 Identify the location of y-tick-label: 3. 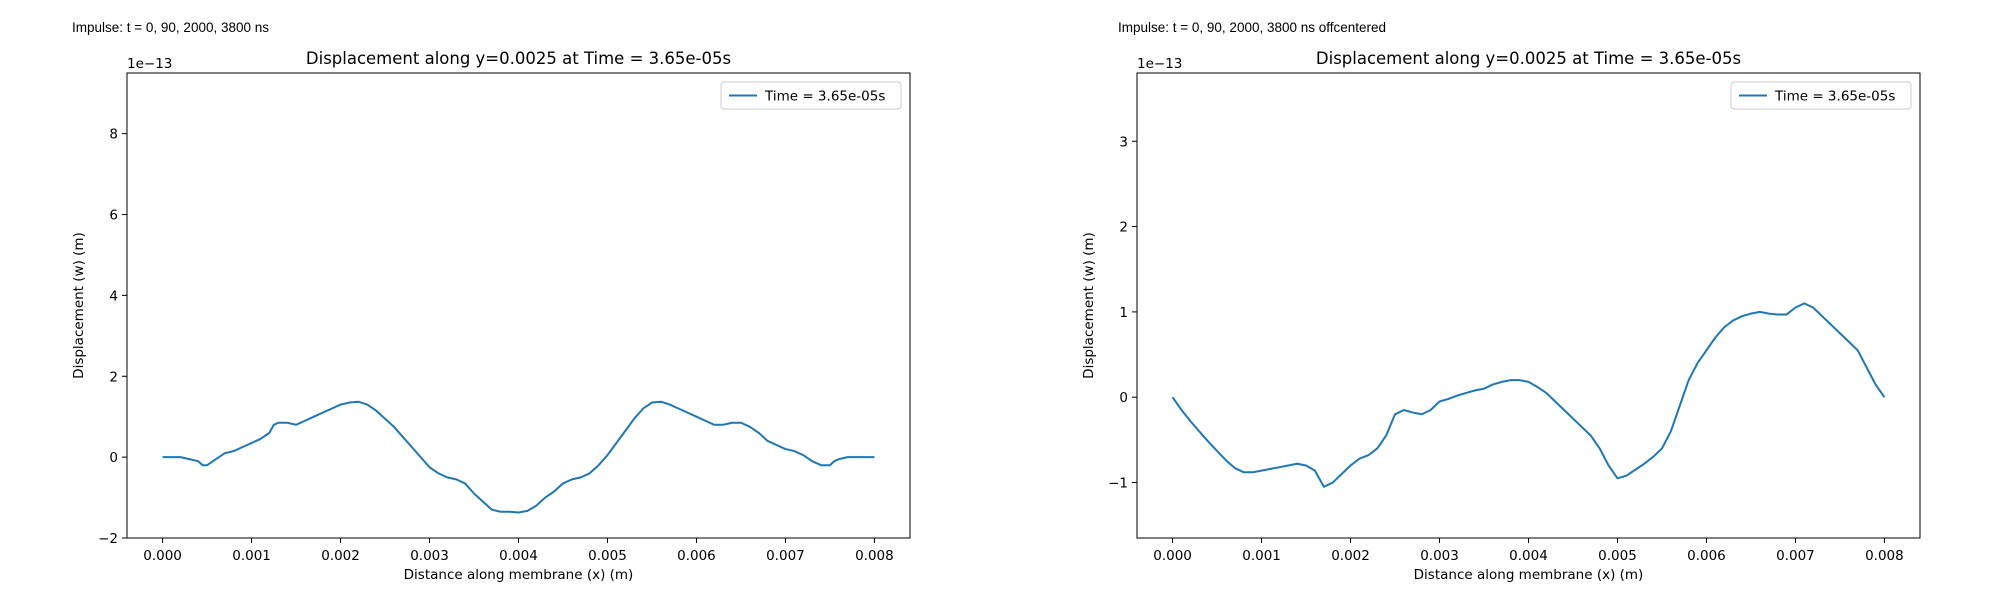
(1123, 142).